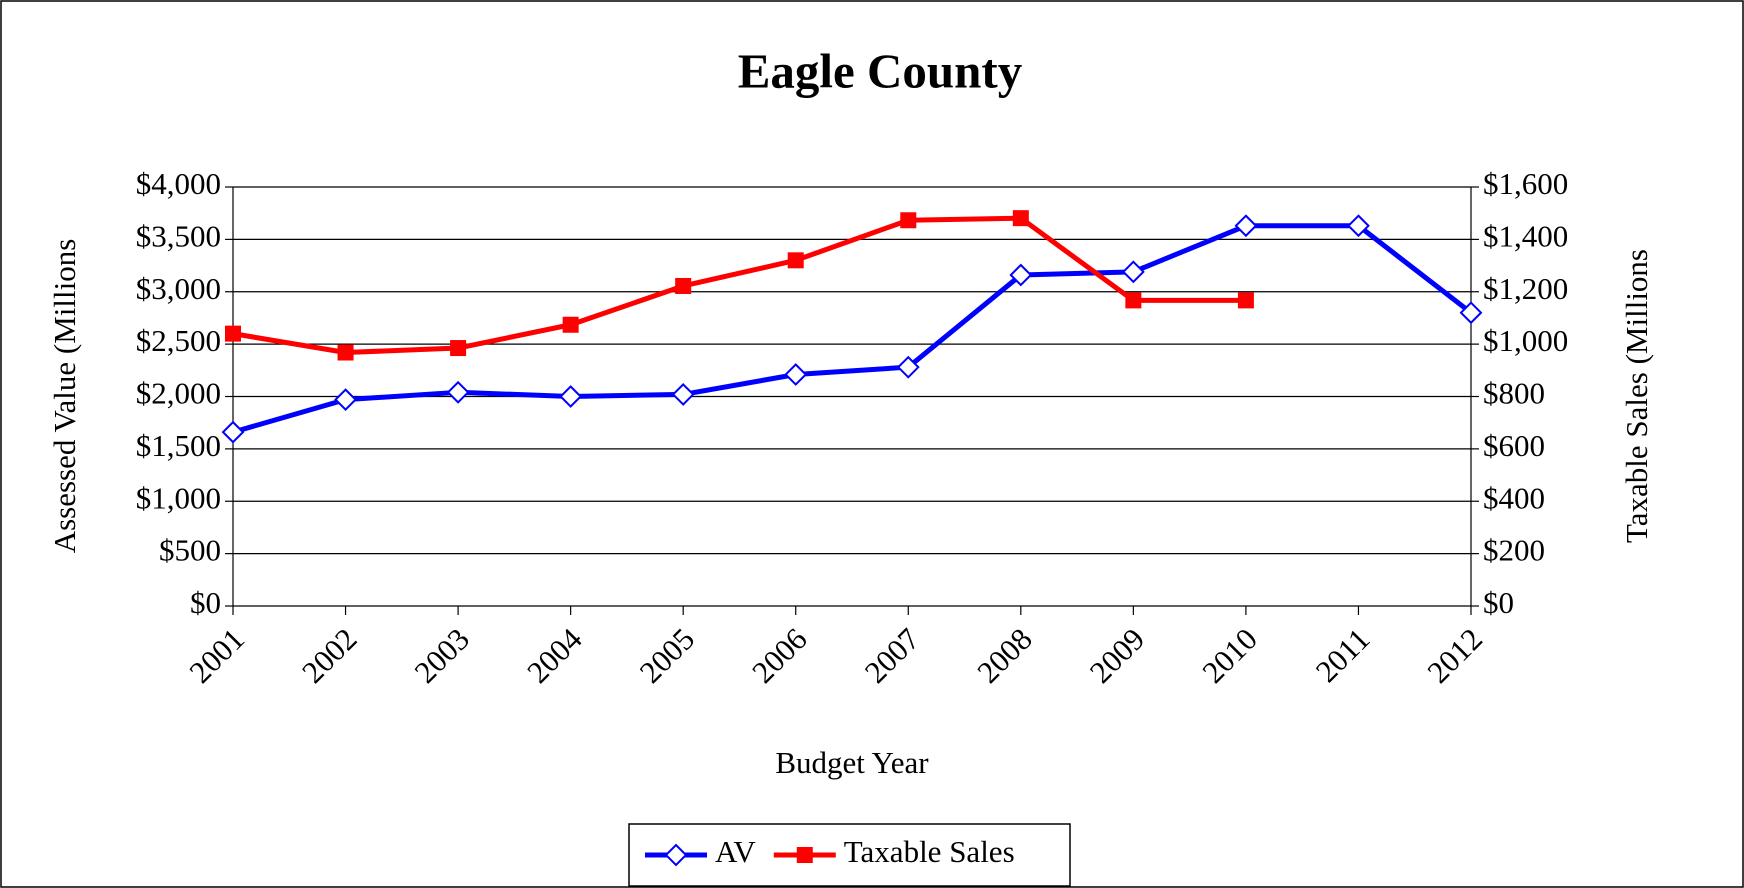 The height and width of the screenshot is (888, 1744). Describe the element at coordinates (190, 550) in the screenshot. I see `y-tick-label: $500` at that location.